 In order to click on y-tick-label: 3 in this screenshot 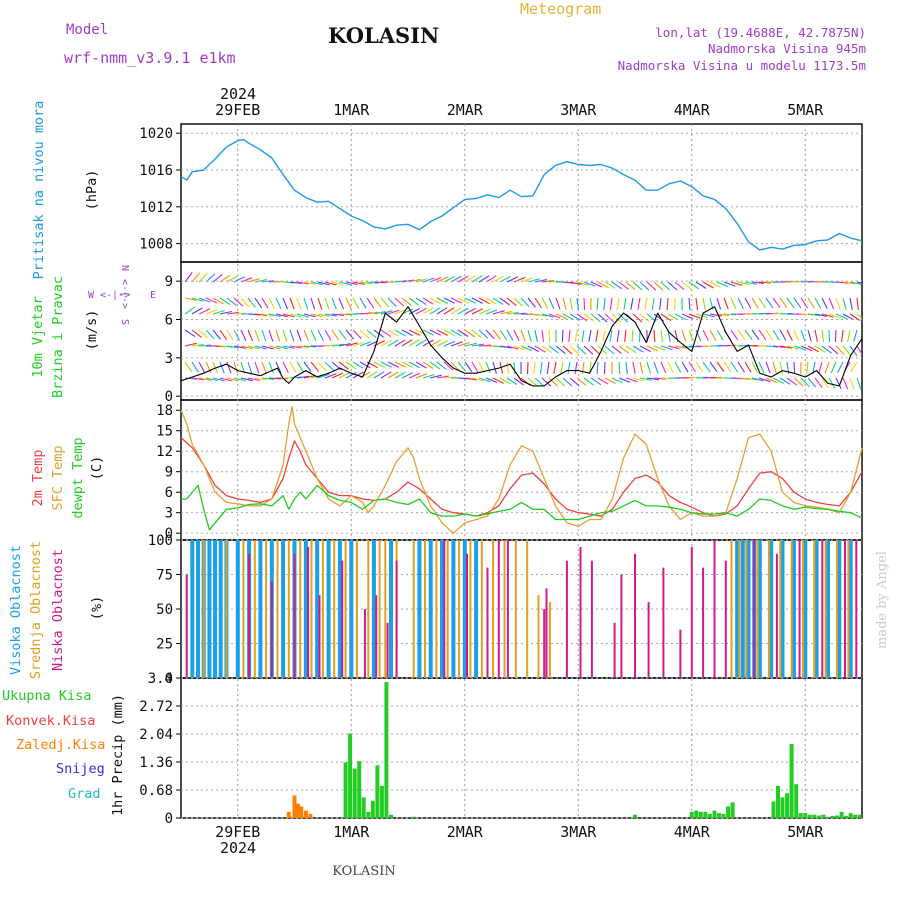, I will do `click(169, 514)`.